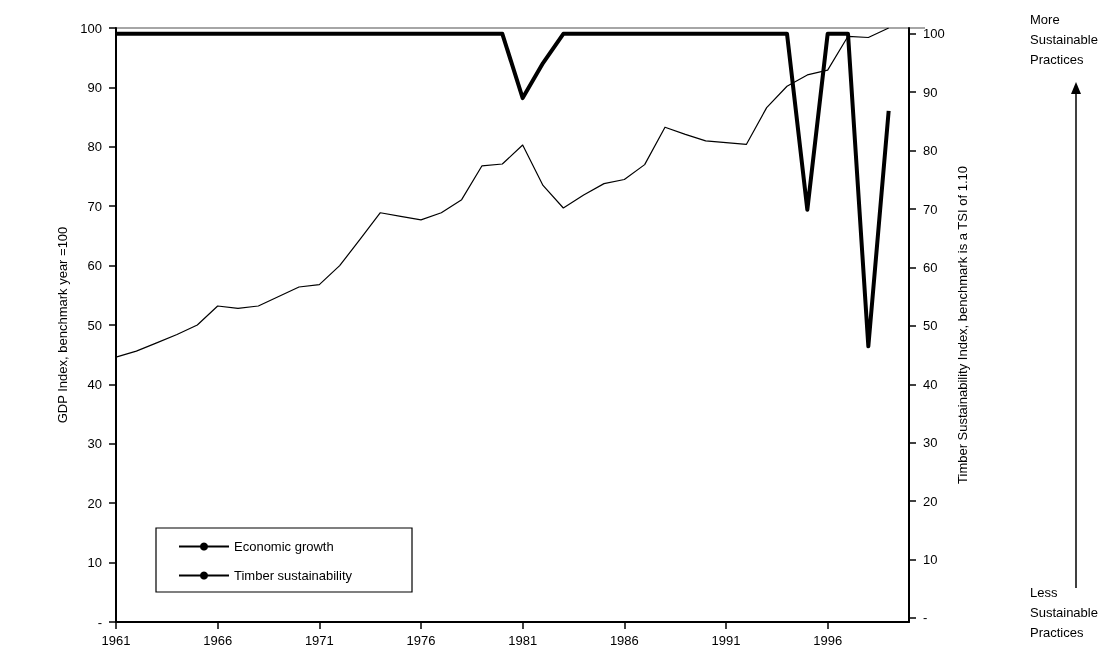 This screenshot has width=1105, height=667. What do you see at coordinates (94, 563) in the screenshot?
I see `y-tick-label: 10` at bounding box center [94, 563].